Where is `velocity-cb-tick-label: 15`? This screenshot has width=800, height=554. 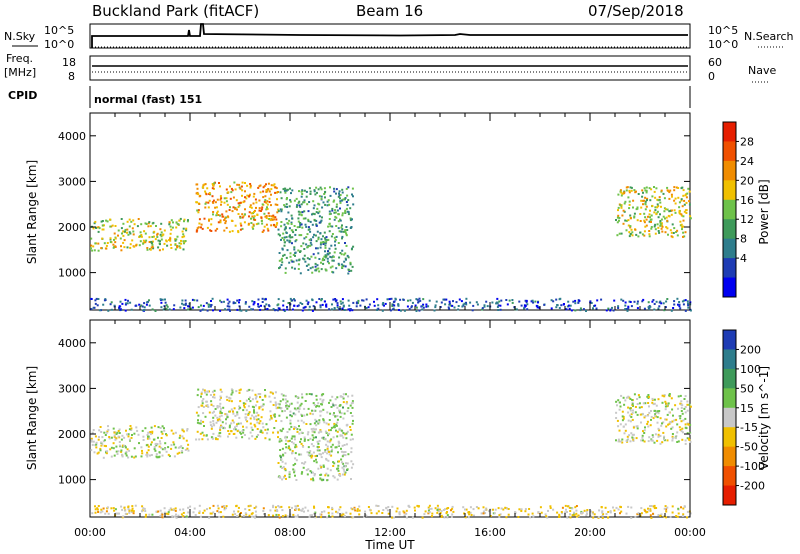 velocity-cb-tick-label: 15 is located at coordinates (747, 408).